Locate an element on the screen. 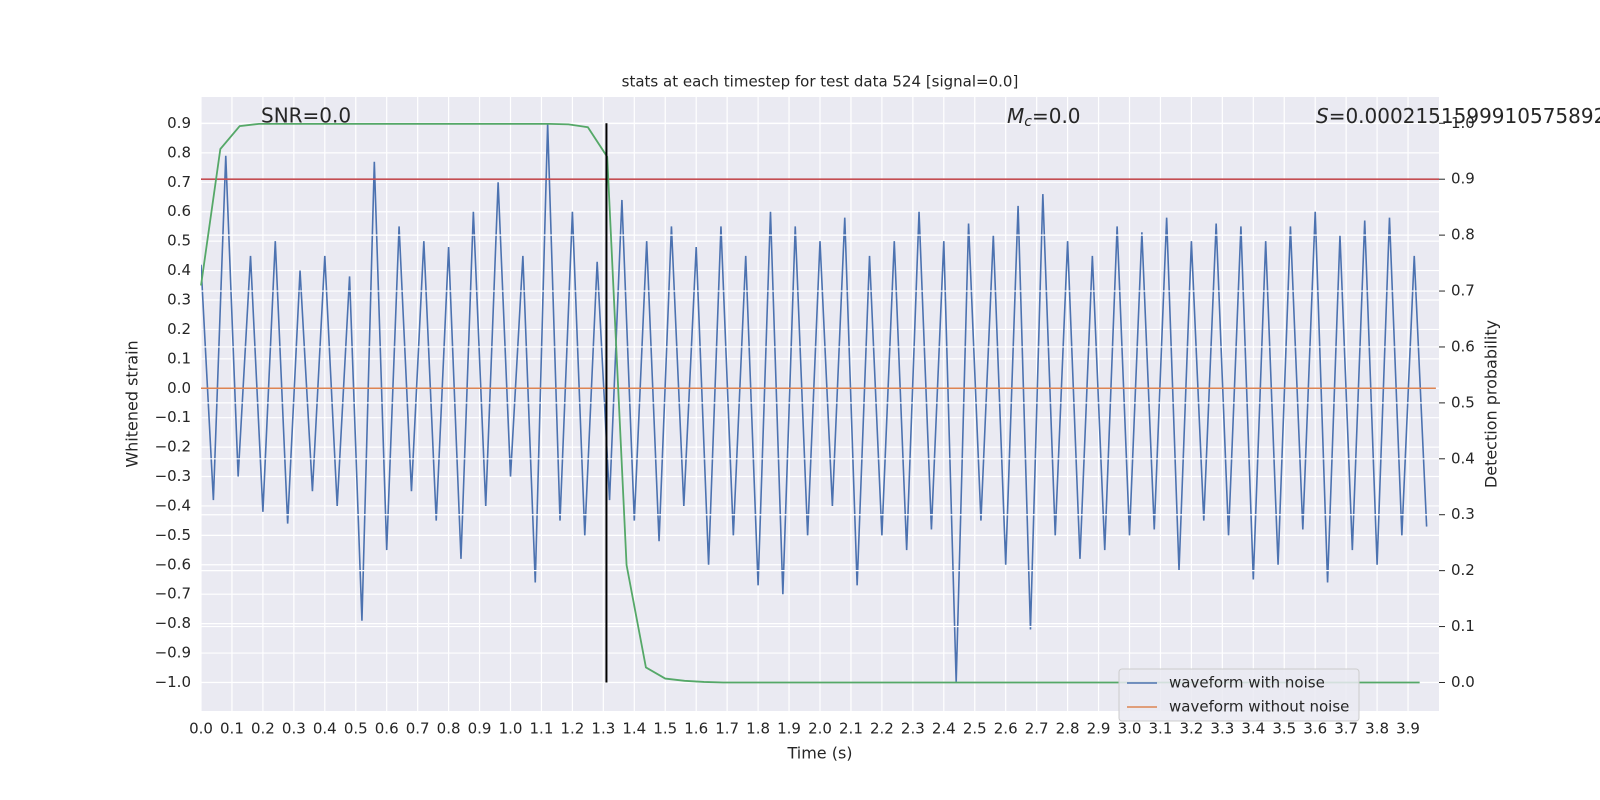 This screenshot has height=800, width=1600. y-tick-label: 0.4 is located at coordinates (179, 270).